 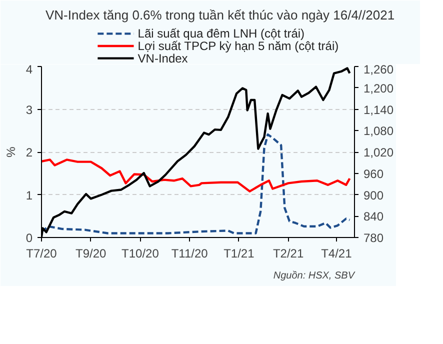 I want to click on y2-tick-label: 1,080, so click(x=379, y=131).